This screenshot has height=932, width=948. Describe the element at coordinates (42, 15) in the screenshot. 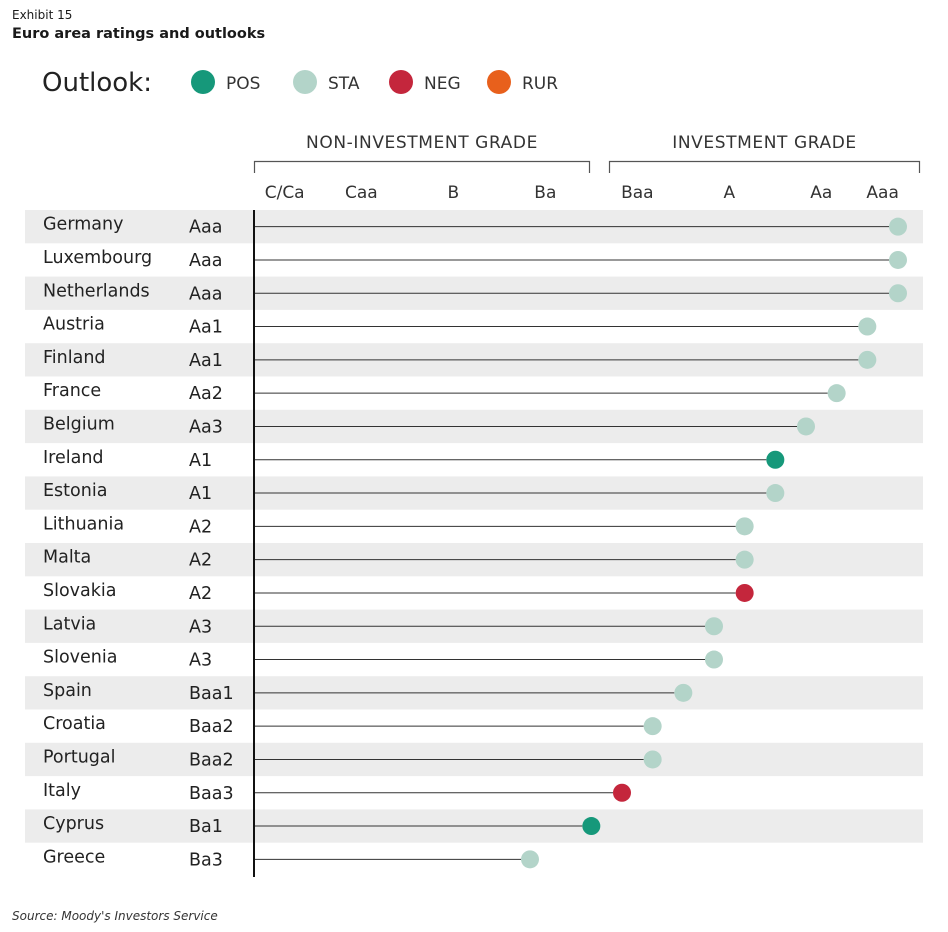

I see `exhibit-label: Exhibit 15` at that location.